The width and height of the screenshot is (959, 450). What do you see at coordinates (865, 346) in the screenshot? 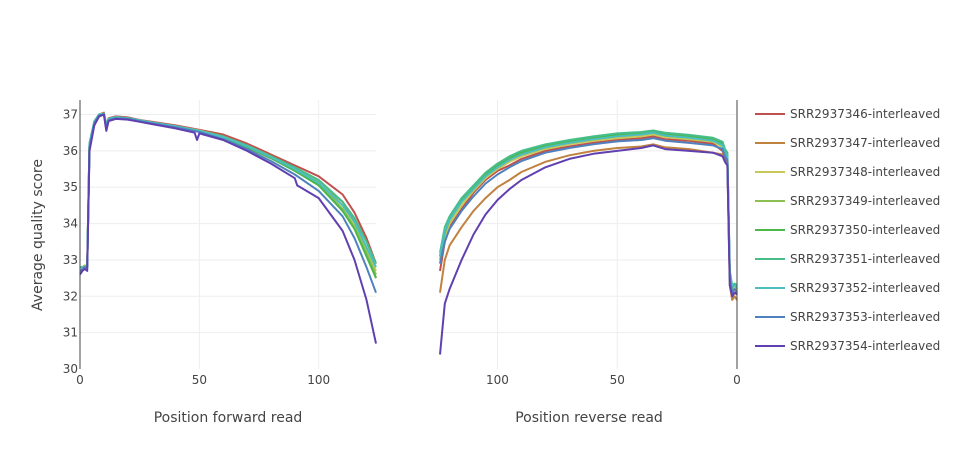
I see `legend-label: SRR2937354-interleaved` at bounding box center [865, 346].